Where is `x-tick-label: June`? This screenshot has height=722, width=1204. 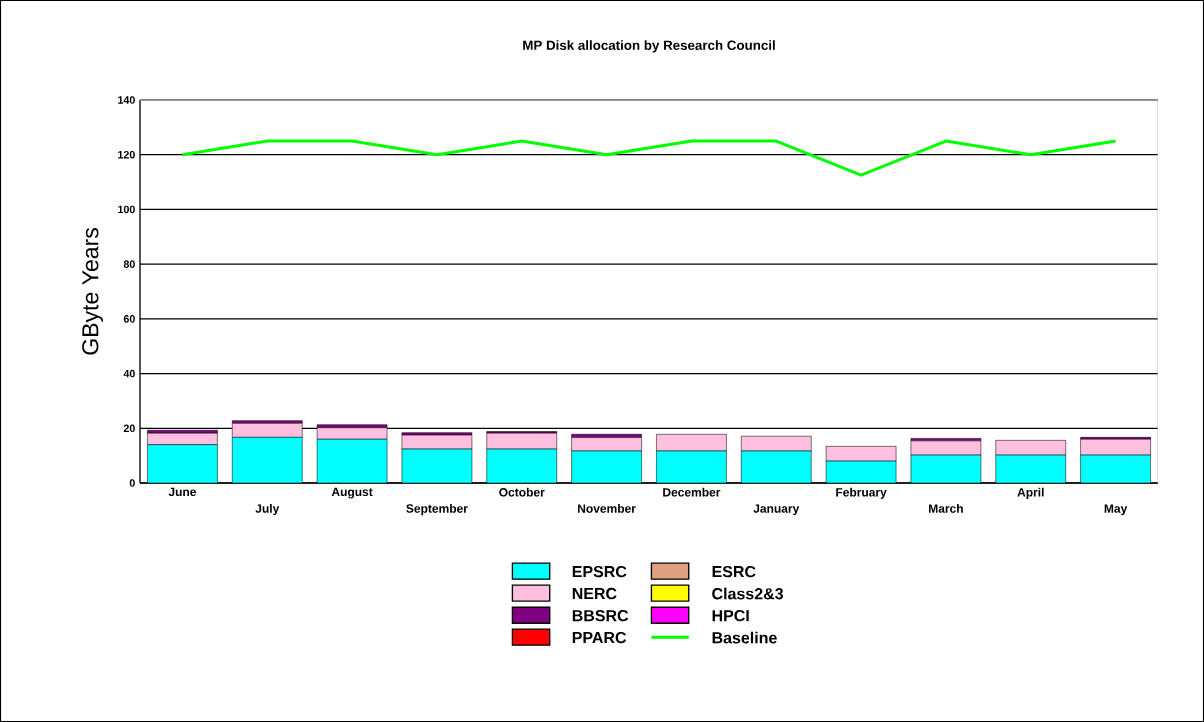 x-tick-label: June is located at coordinates (182, 492).